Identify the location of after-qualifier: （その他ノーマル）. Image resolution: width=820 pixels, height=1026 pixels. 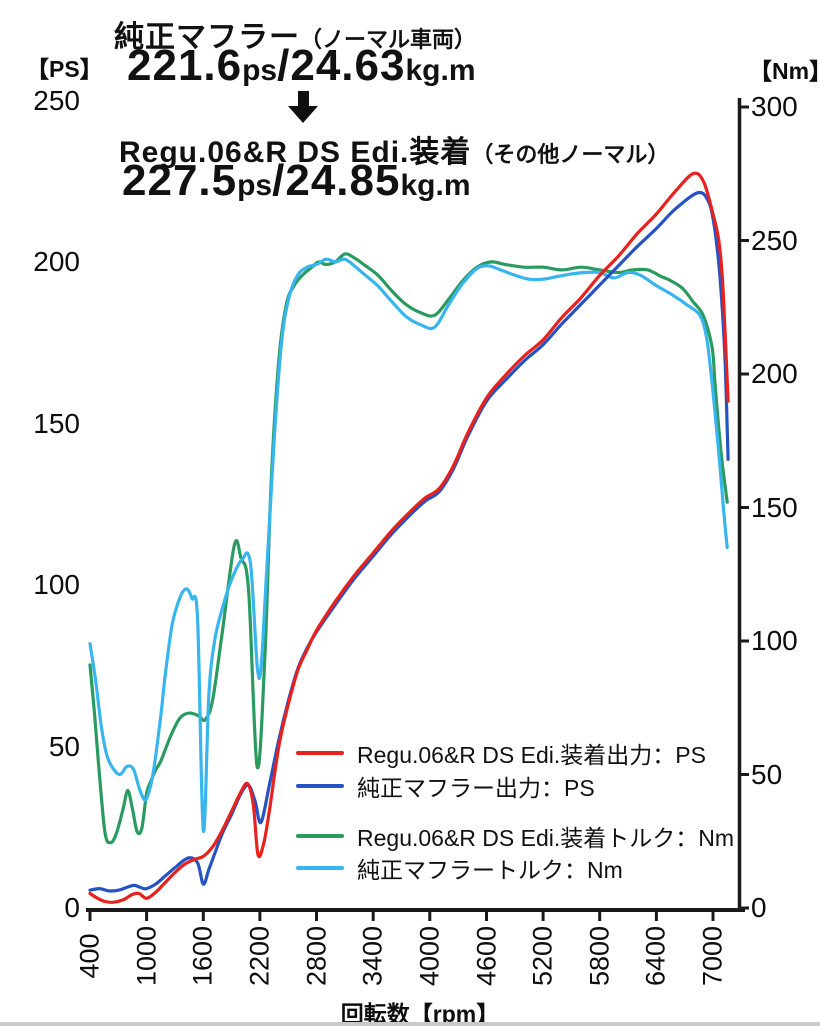
(570, 154).